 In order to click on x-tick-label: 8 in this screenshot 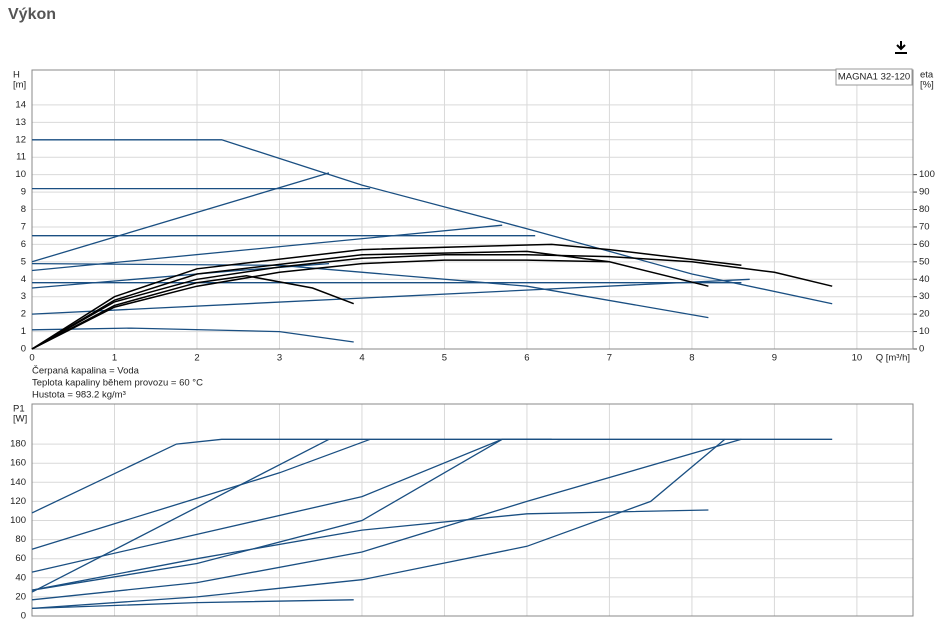, I will do `click(691, 358)`.